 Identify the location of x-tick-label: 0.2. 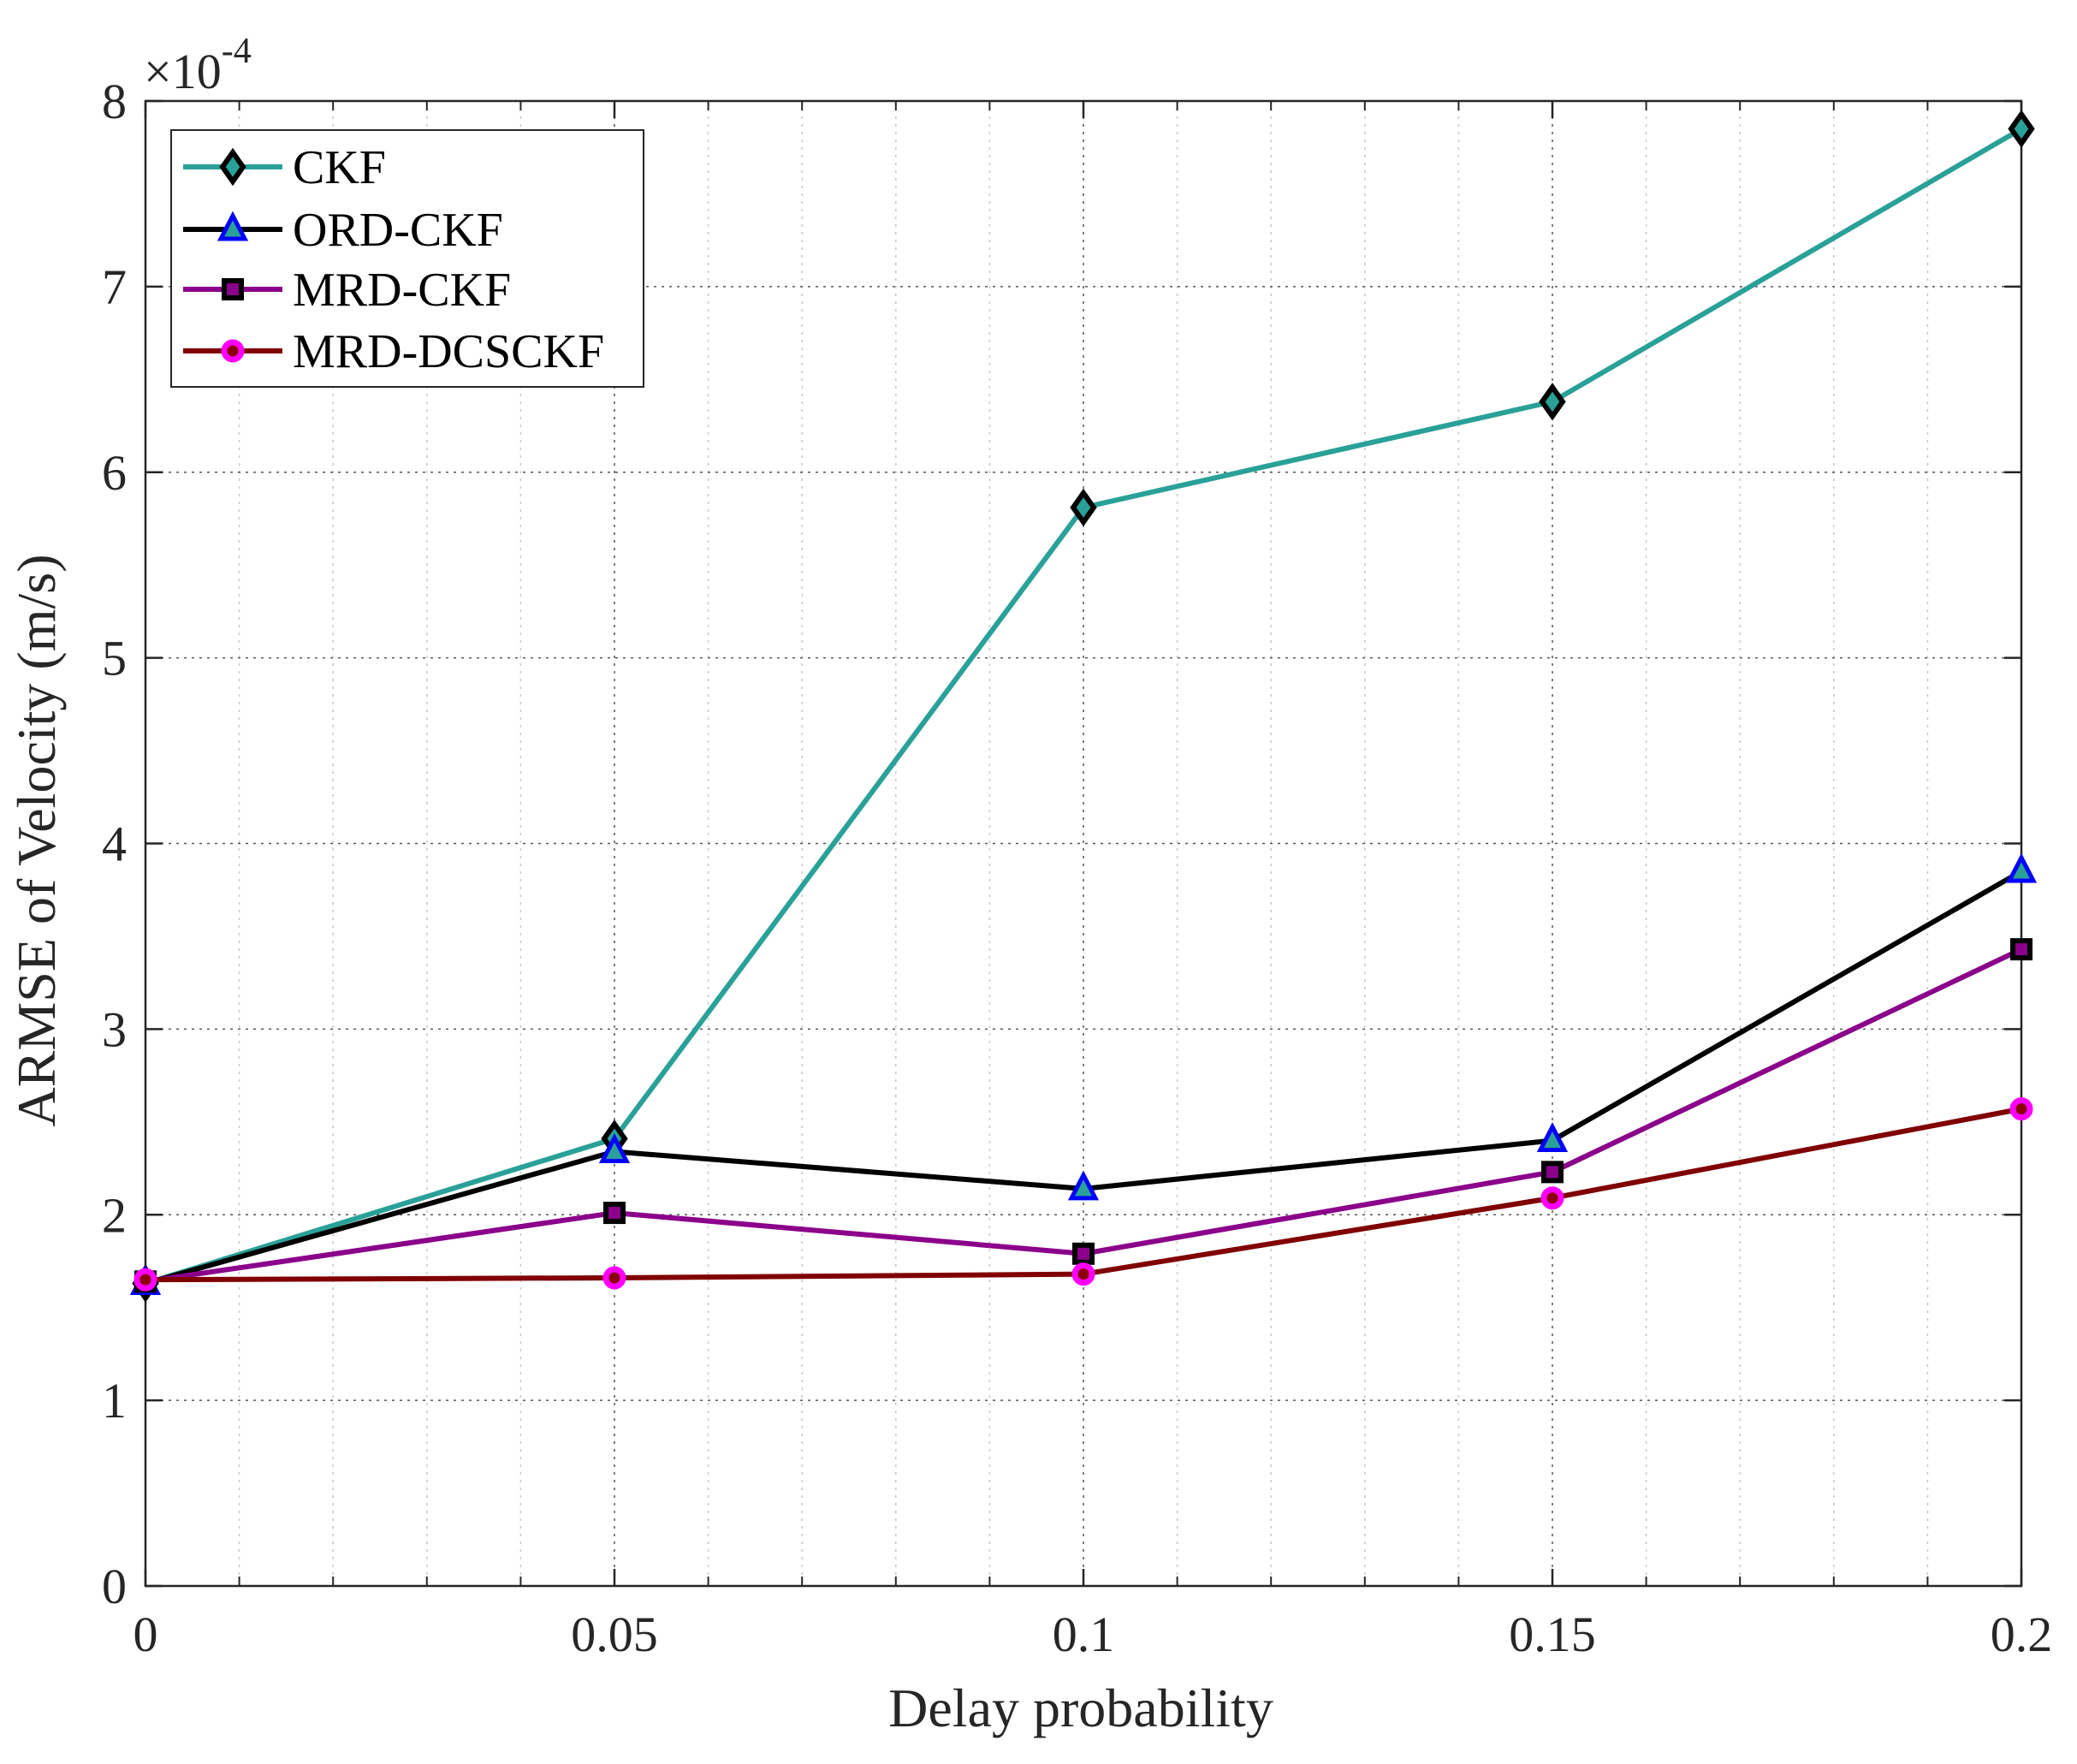
(2022, 1634).